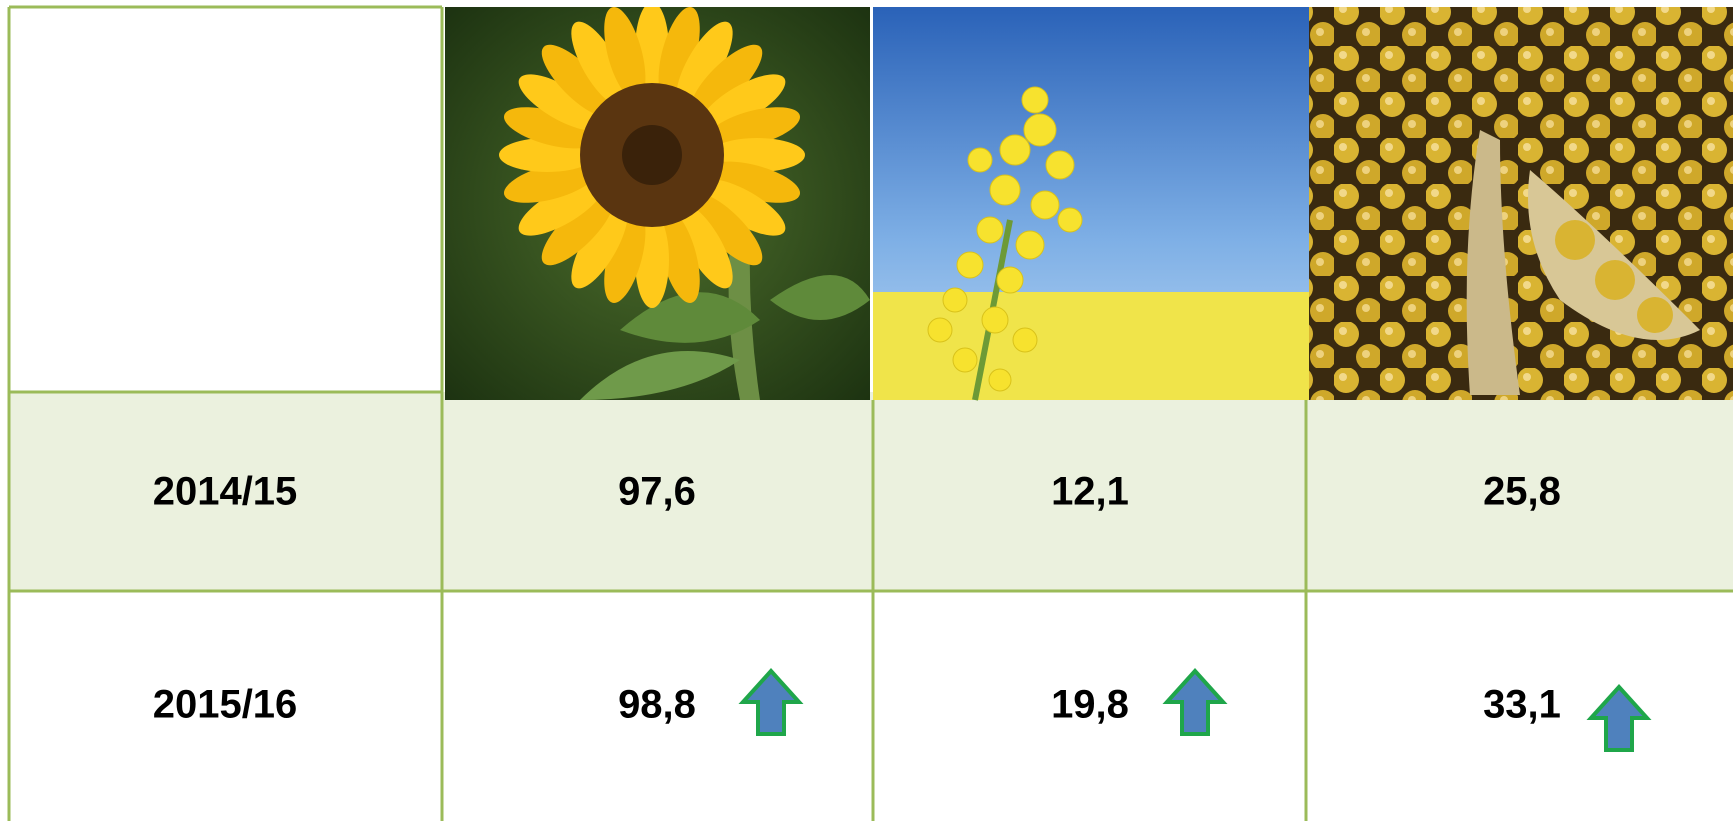 The image size is (1733, 821). Describe the element at coordinates (1521, 203) in the screenshot. I see `soybean-image` at that location.